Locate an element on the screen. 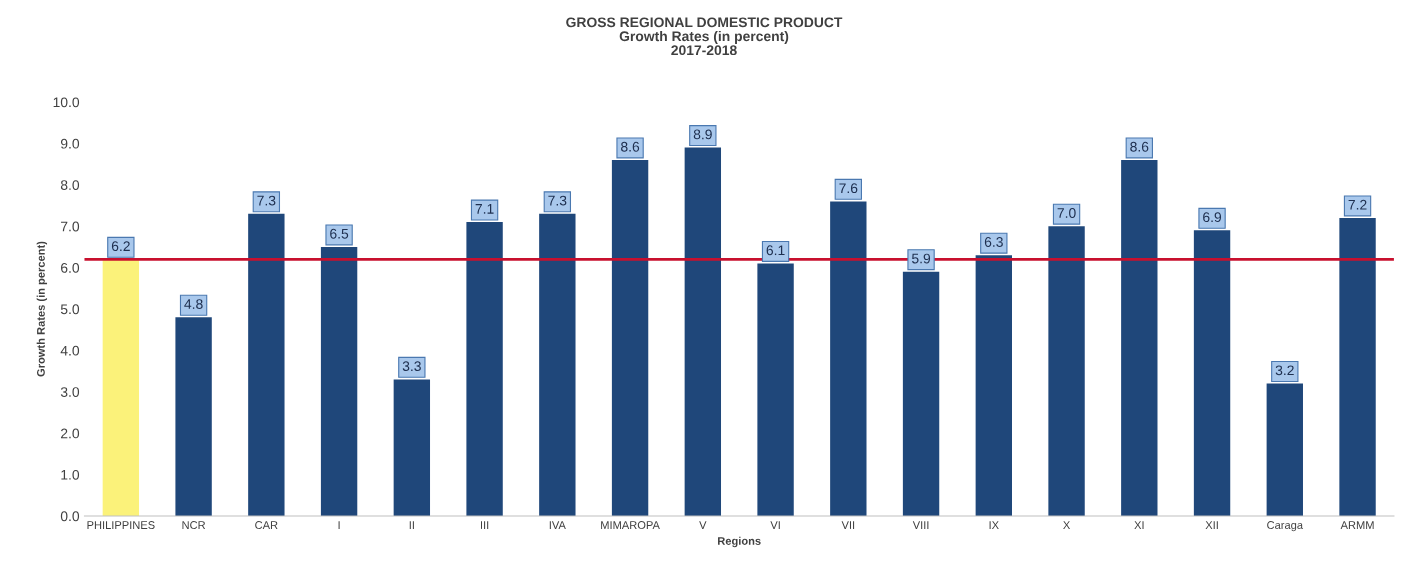 The width and height of the screenshot is (1408, 567). data-label: 3.3 is located at coordinates (411, 366).